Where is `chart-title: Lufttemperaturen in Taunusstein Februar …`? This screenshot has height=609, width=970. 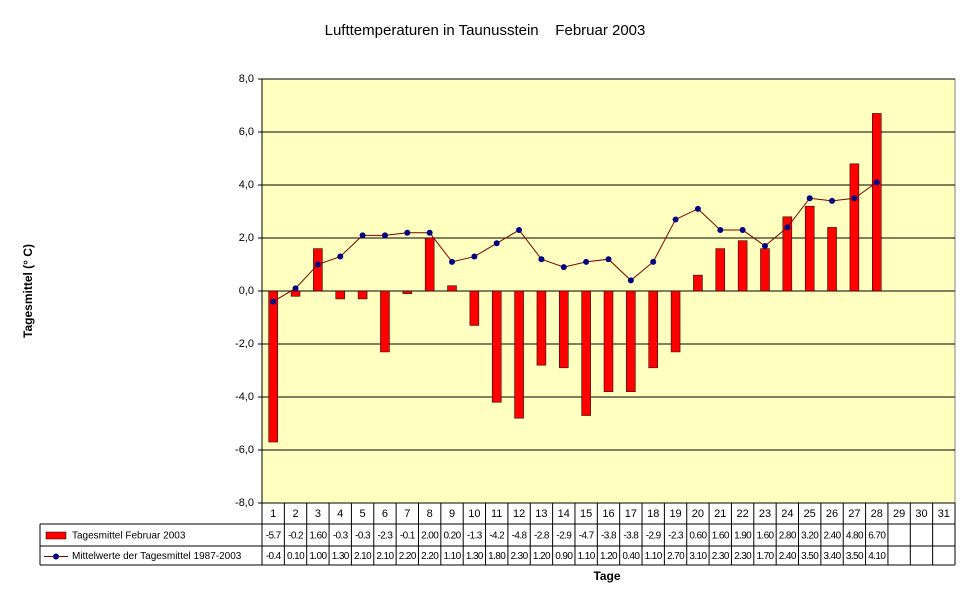 chart-title: Lufttemperaturen in Taunusstein Februar … is located at coordinates (485, 30).